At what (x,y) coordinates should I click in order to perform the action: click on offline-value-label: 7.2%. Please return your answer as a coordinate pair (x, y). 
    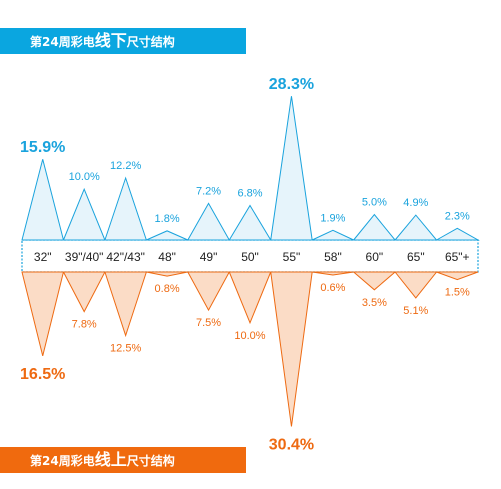
    Looking at the image, I should click on (208, 191).